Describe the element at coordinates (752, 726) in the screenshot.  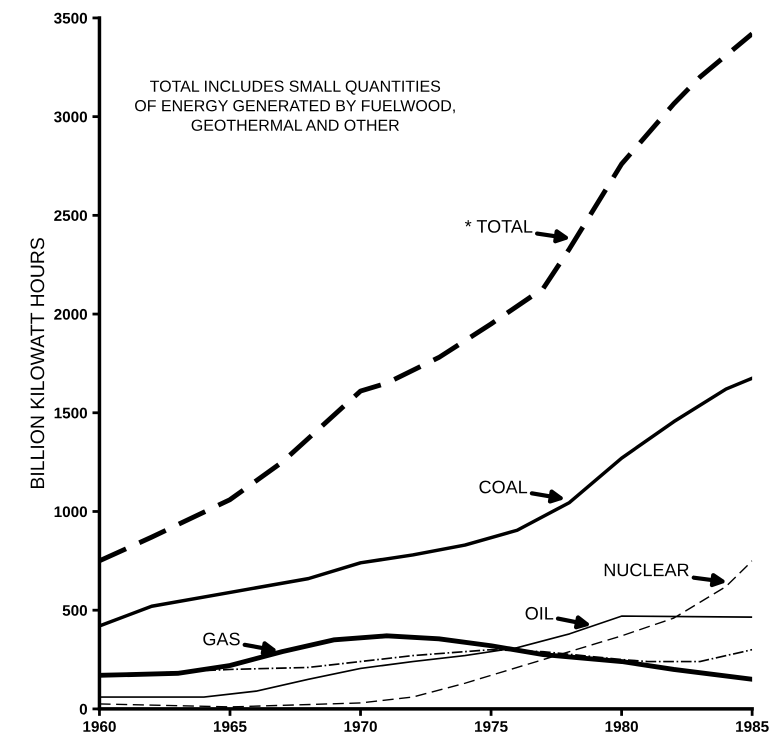
I see `x-tick-label: 1985` at that location.